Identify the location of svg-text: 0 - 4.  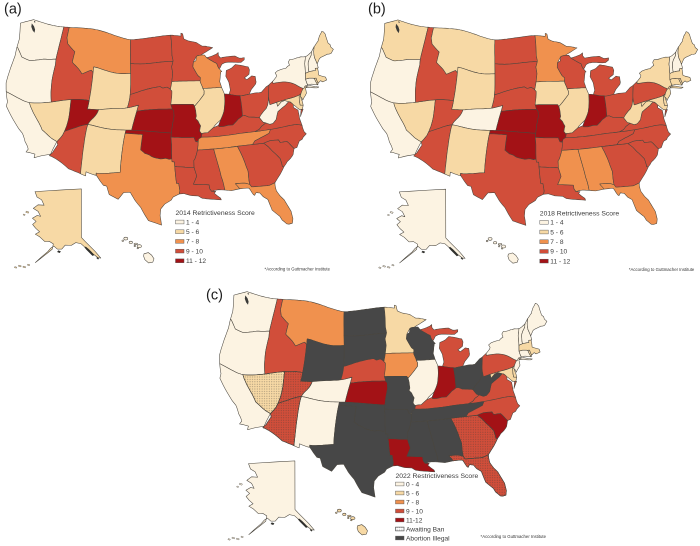
(413, 484).